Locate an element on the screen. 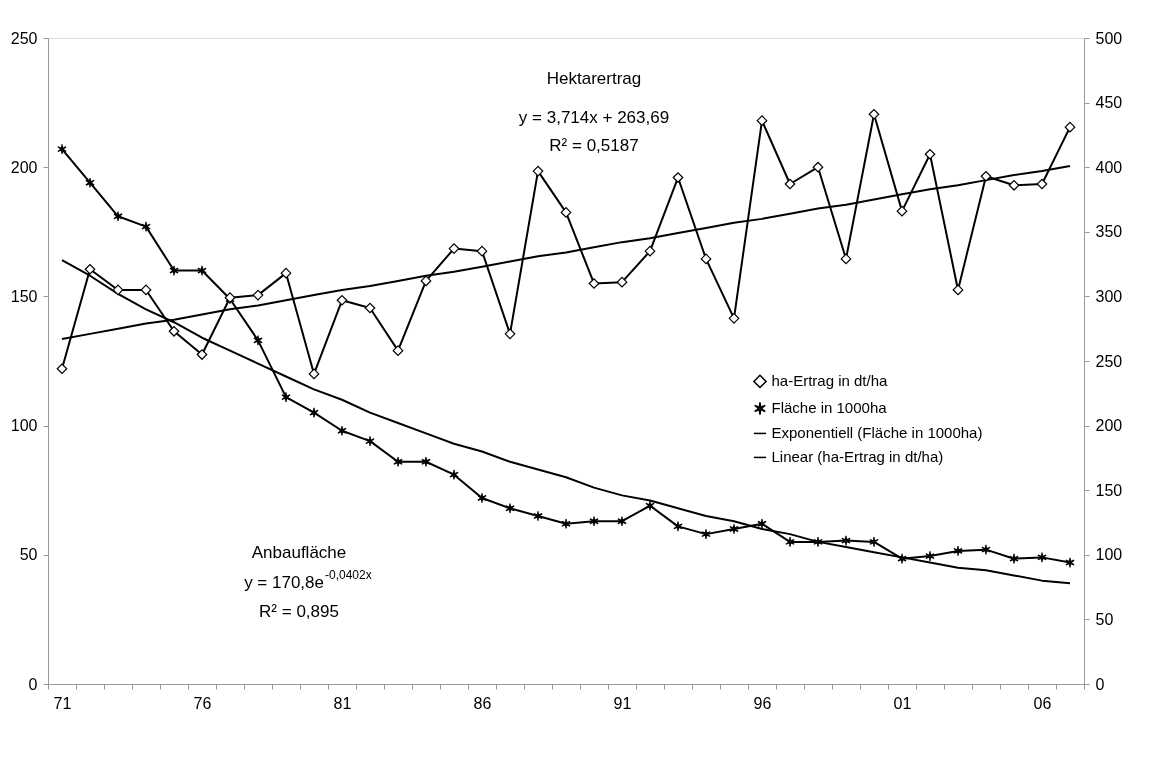 The image size is (1154, 764). y2-tick-label: 50 is located at coordinates (1104, 619).